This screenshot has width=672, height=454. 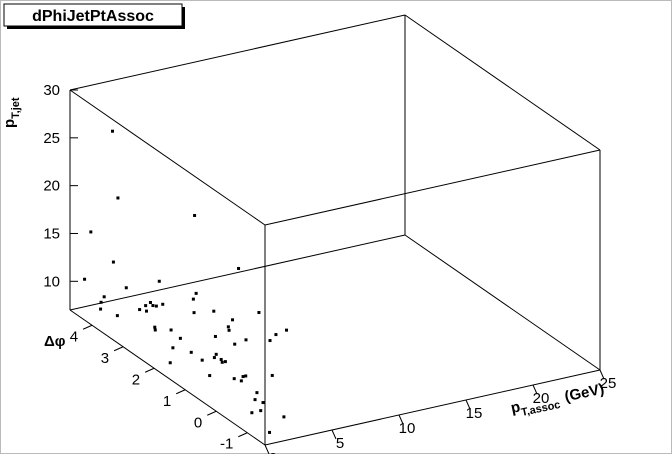 I want to click on x-tick-label: 5, so click(x=340, y=443).